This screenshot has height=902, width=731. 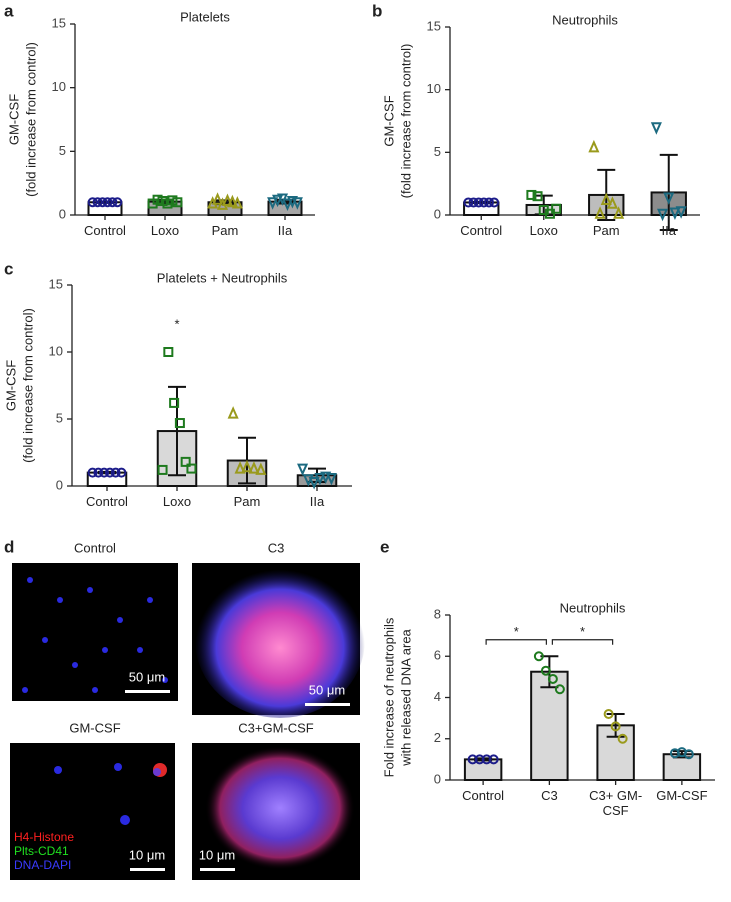 I want to click on y-tick-label: 4, so click(x=437, y=696).